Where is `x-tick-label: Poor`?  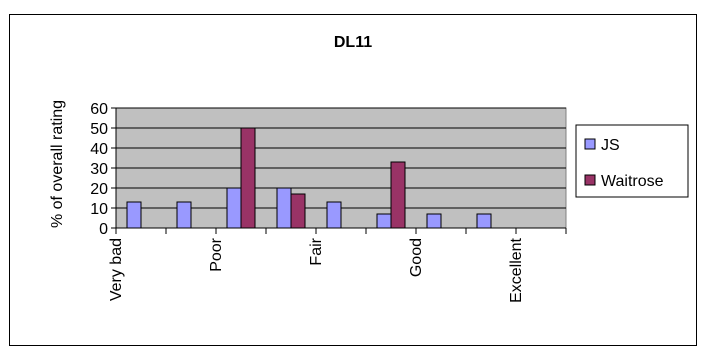
x-tick-label: Poor is located at coordinates (216, 254).